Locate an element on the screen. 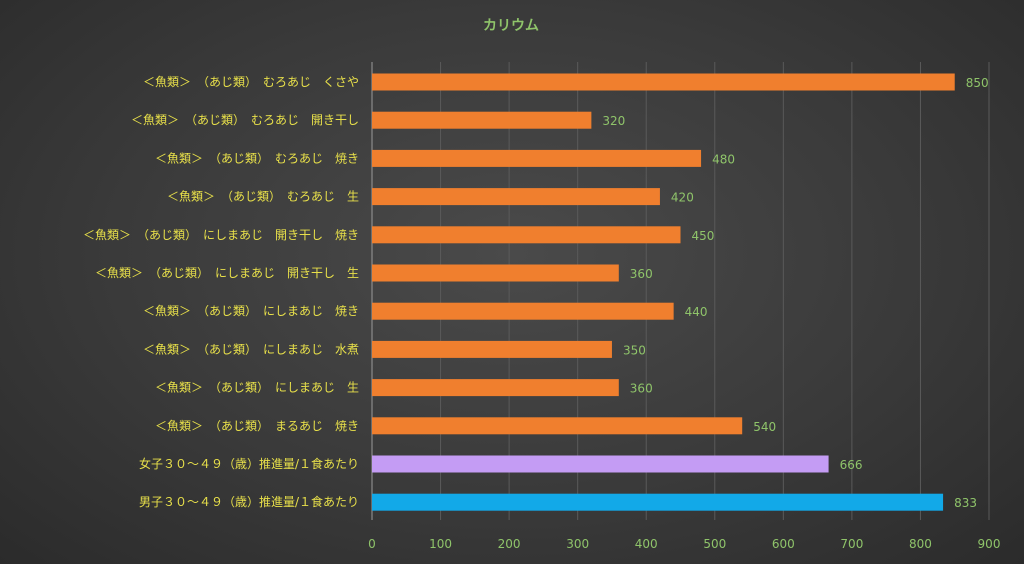 This screenshot has width=1024, height=564. category-label: ＜魚類＞ （あじ類） むろあじ 生 is located at coordinates (263, 197).